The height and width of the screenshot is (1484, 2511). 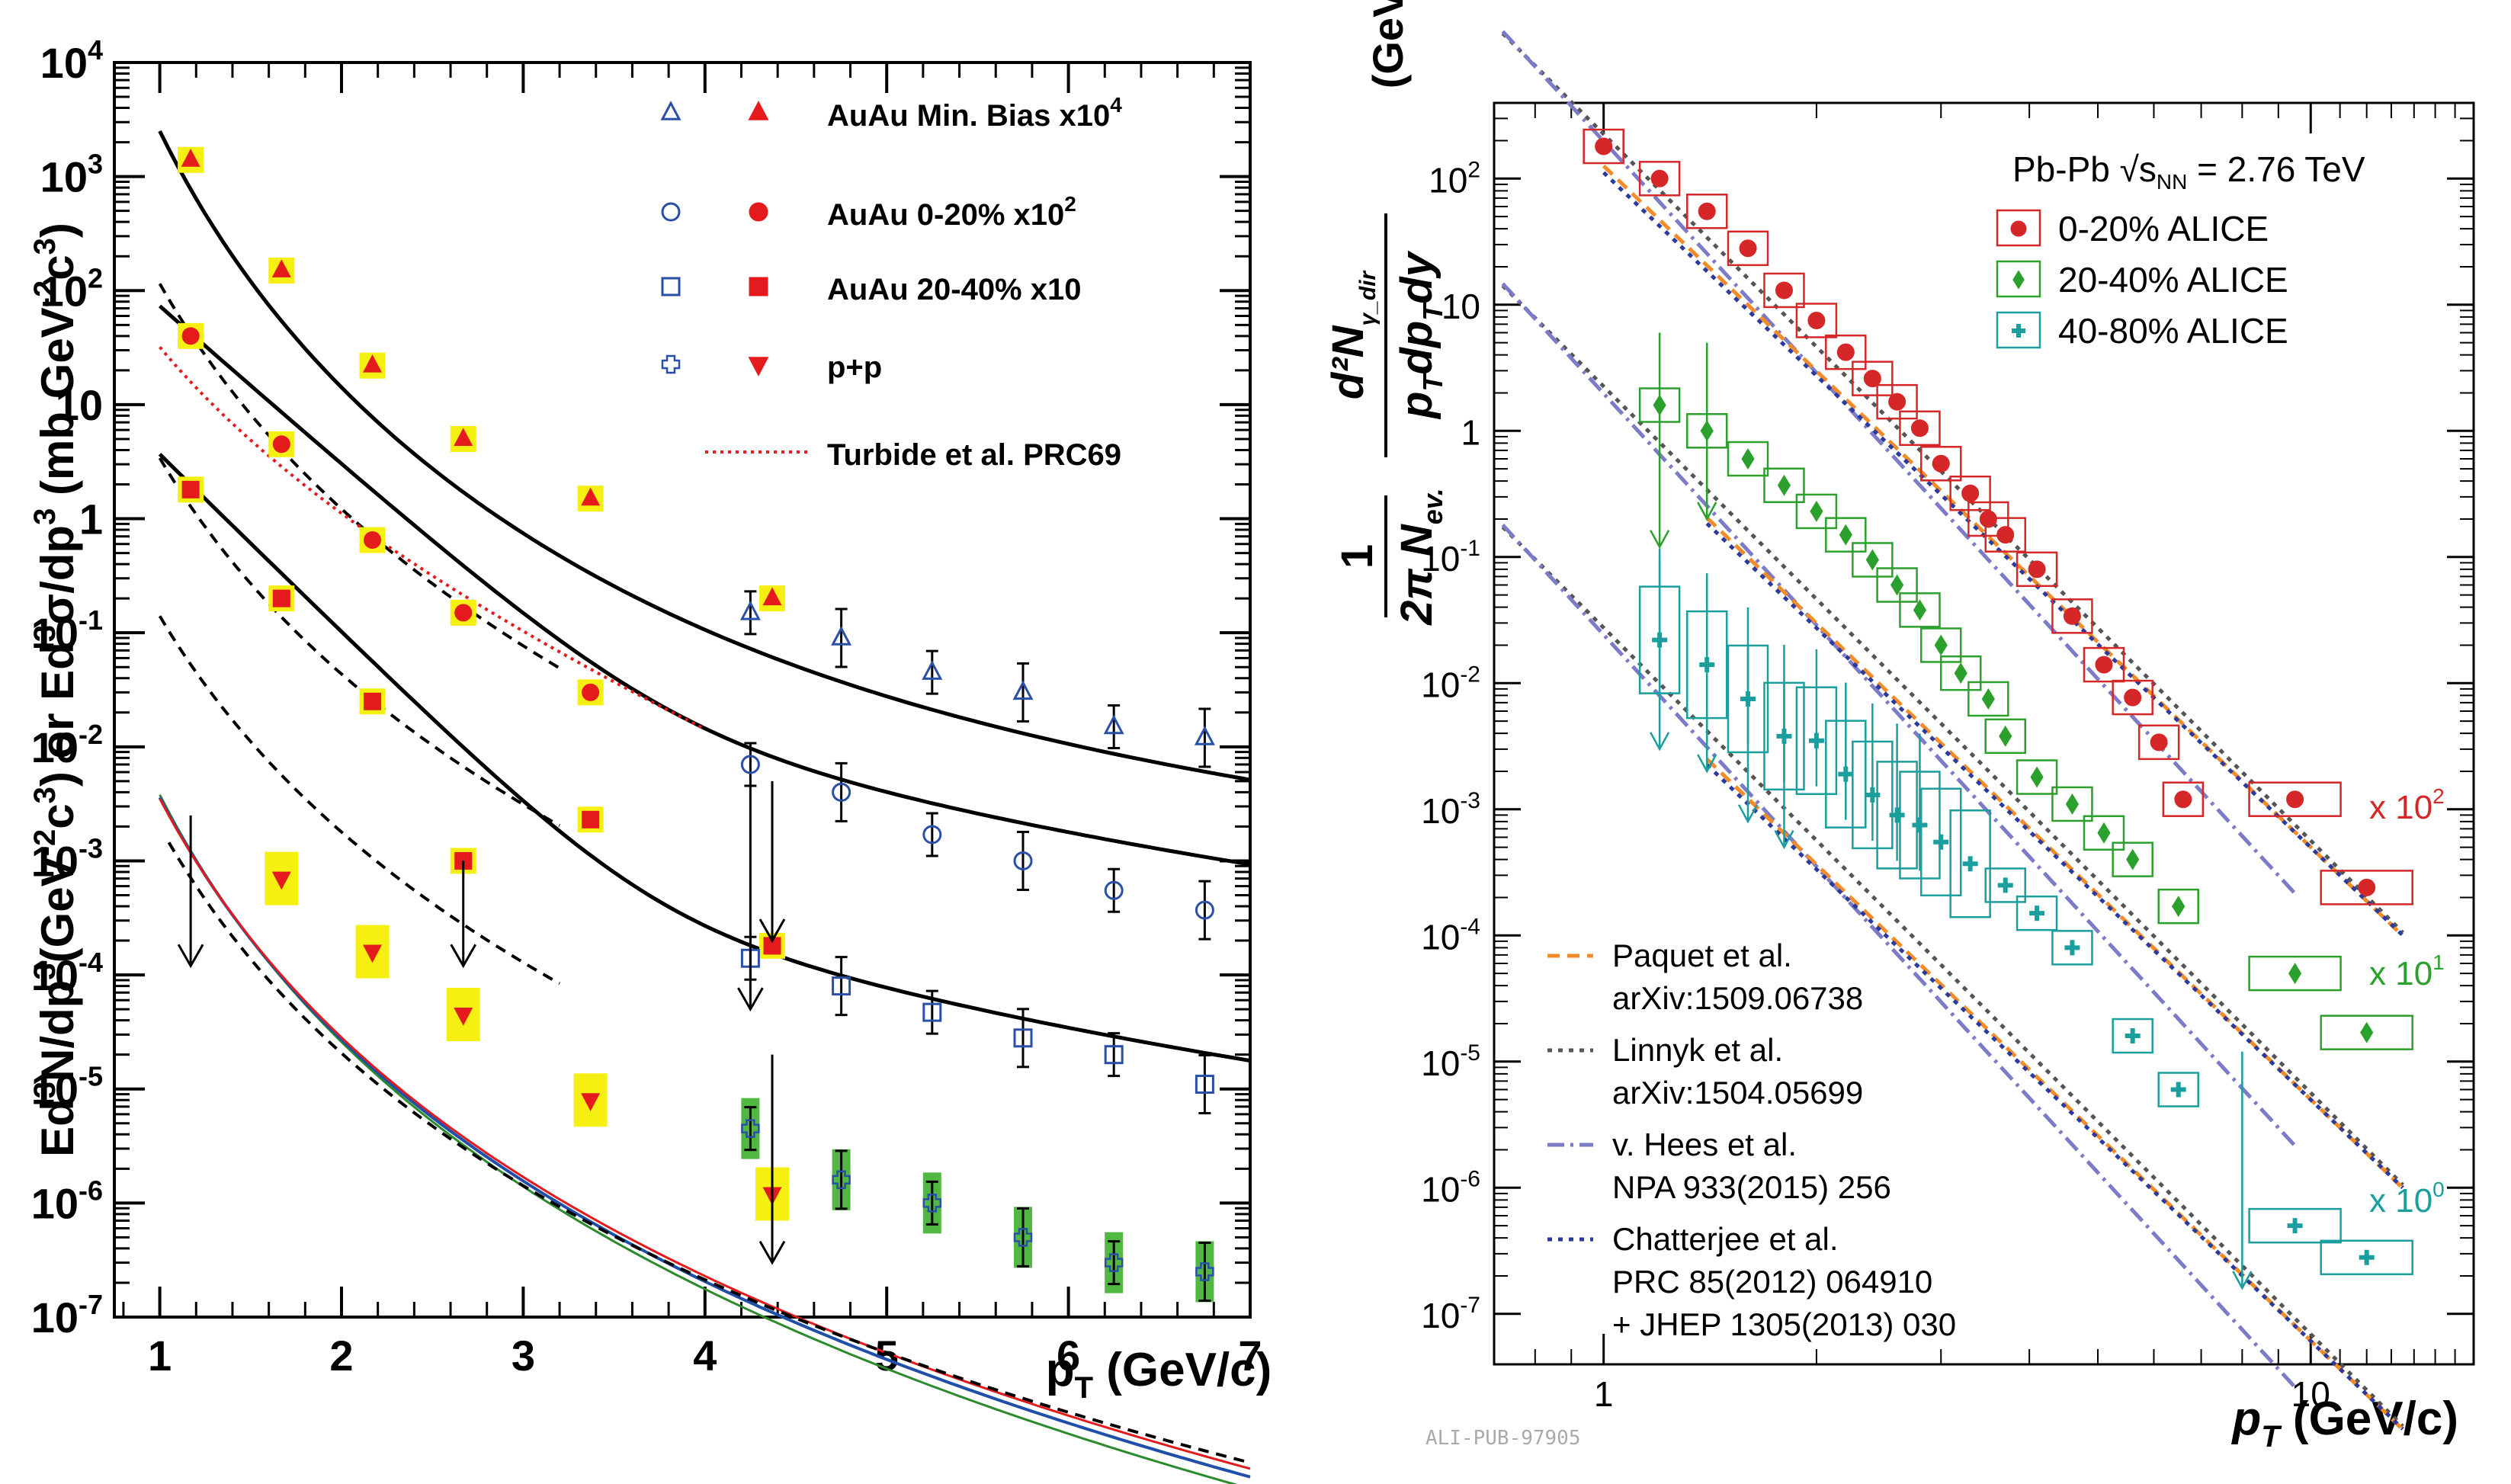 I want to click on model-legend-label: v. Hees et al., so click(x=1704, y=1144).